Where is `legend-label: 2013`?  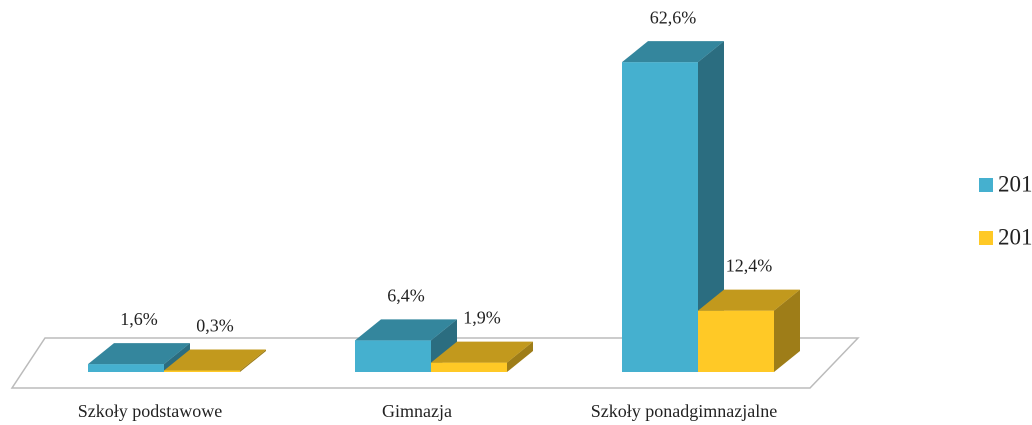
legend-label: 2013 is located at coordinates (1015, 183).